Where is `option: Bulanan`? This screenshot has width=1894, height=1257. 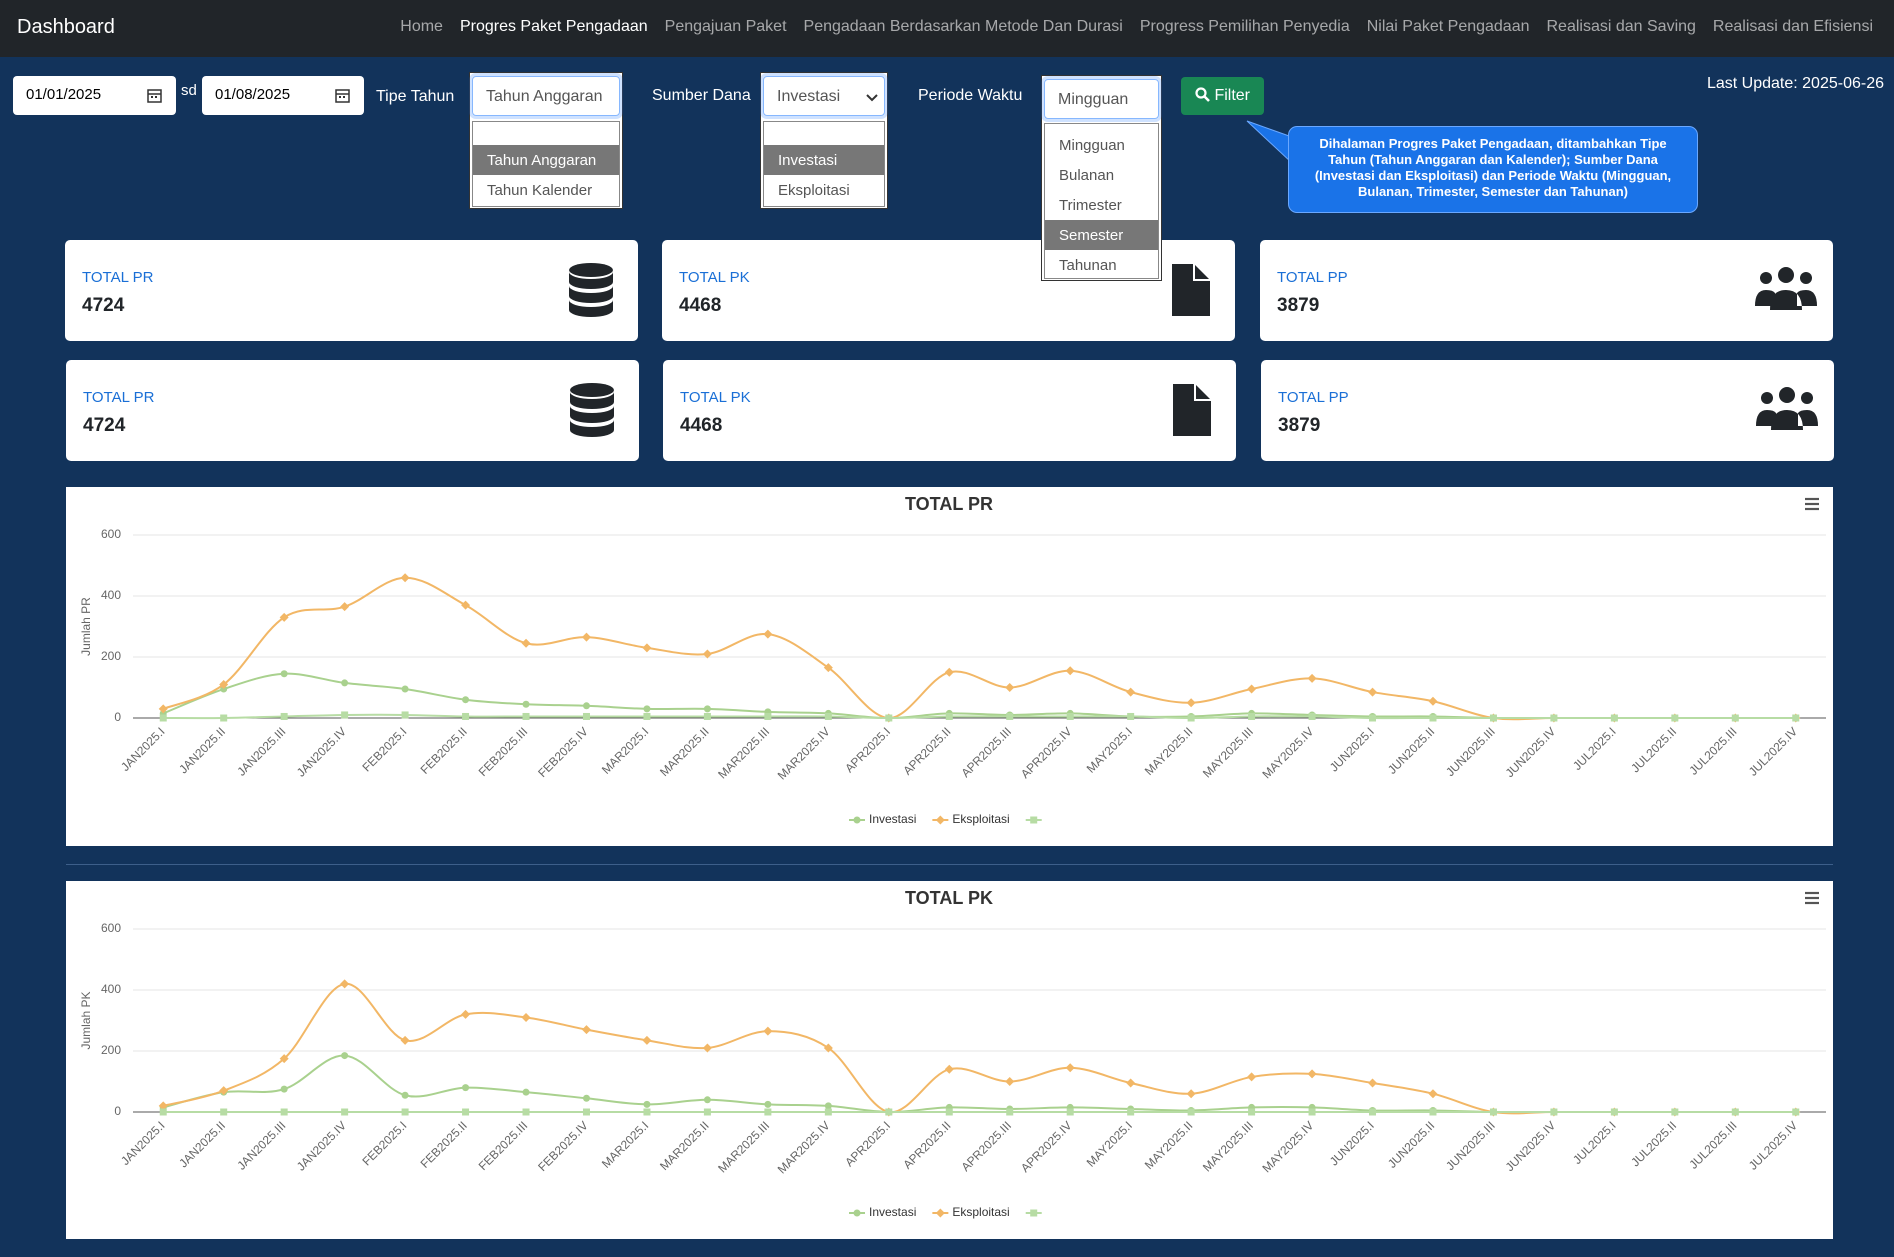
option: Bulanan is located at coordinates (1101, 175).